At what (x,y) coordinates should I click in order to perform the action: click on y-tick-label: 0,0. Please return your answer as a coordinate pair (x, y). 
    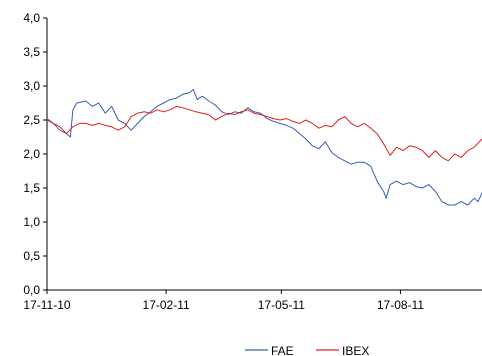
    Looking at the image, I should click on (31, 290).